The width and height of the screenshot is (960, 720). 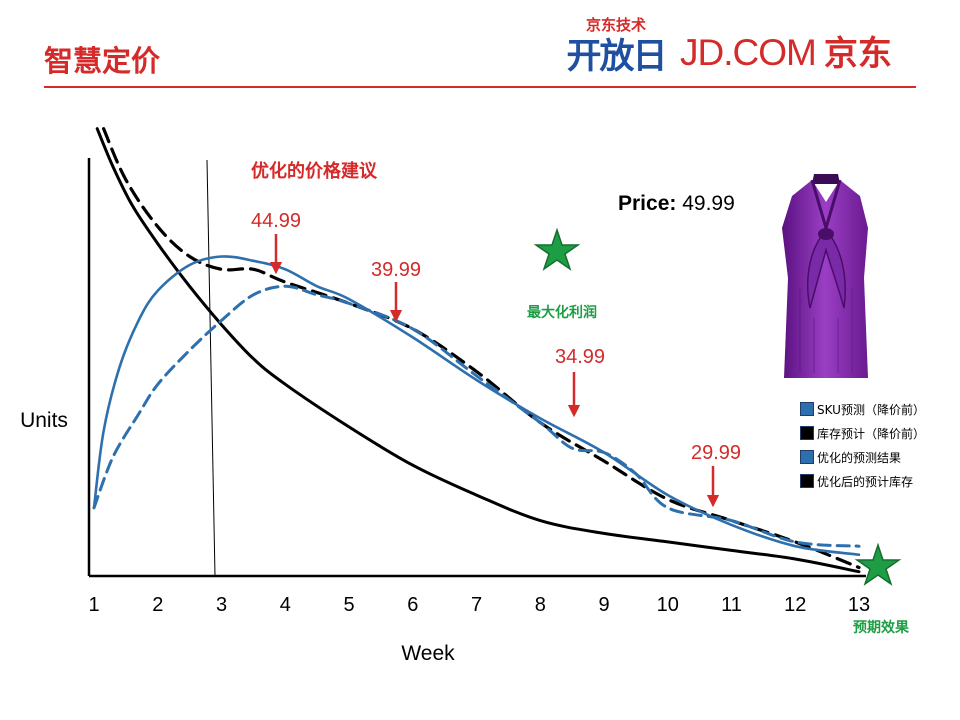 What do you see at coordinates (480, 87) in the screenshot?
I see `title-divider` at bounding box center [480, 87].